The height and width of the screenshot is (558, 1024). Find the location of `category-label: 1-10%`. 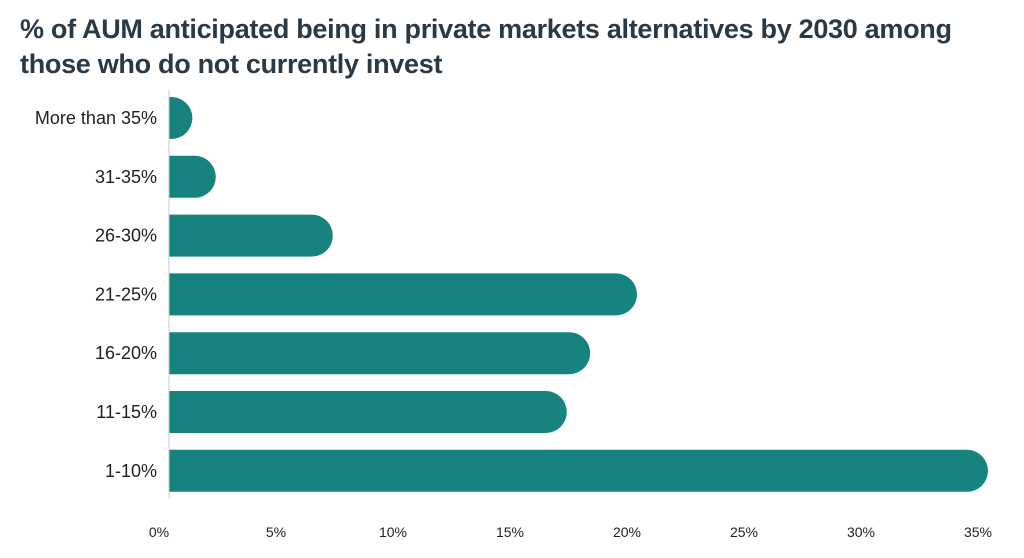

category-label: 1-10% is located at coordinates (131, 471).